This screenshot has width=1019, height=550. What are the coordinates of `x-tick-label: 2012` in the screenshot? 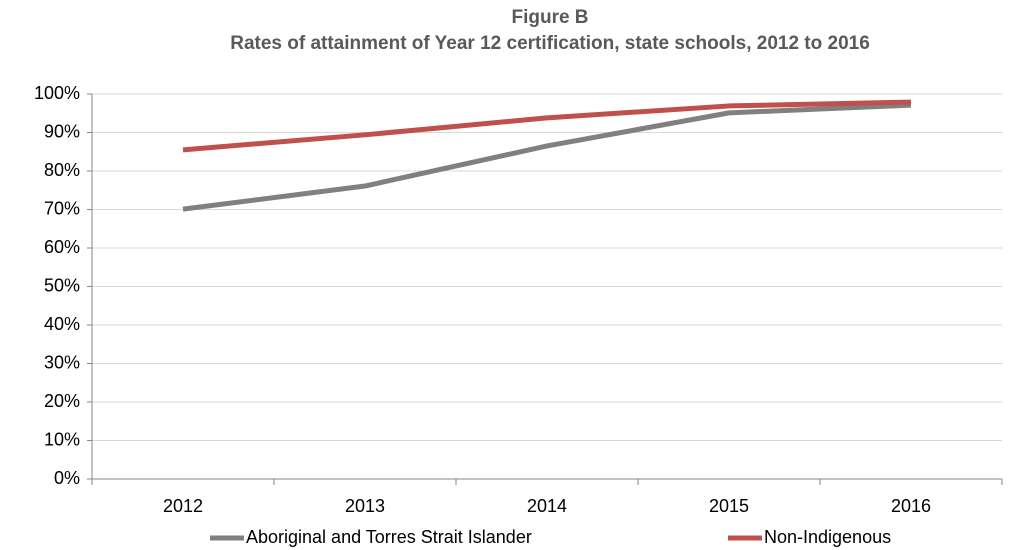 It's located at (183, 506).